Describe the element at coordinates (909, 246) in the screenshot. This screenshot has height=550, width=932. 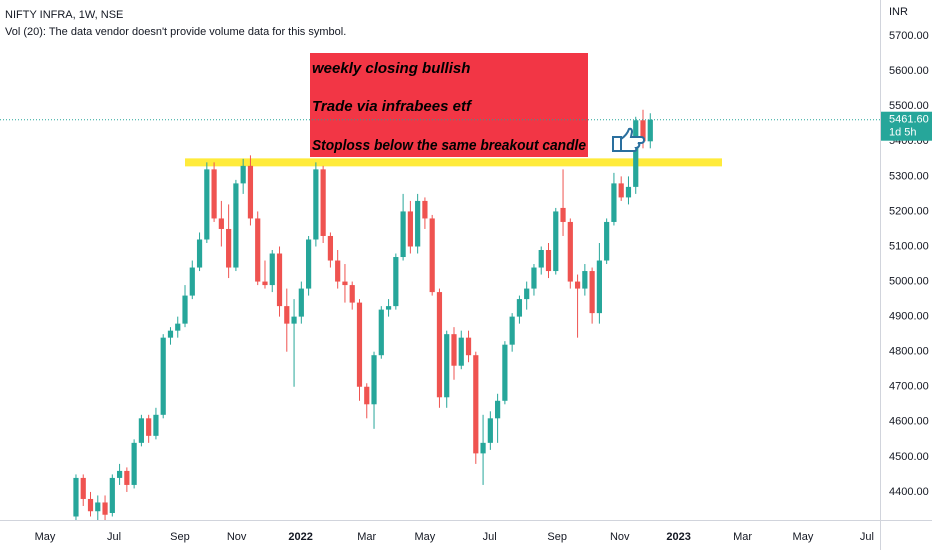
I see `y-tick-label: 5100.00` at that location.